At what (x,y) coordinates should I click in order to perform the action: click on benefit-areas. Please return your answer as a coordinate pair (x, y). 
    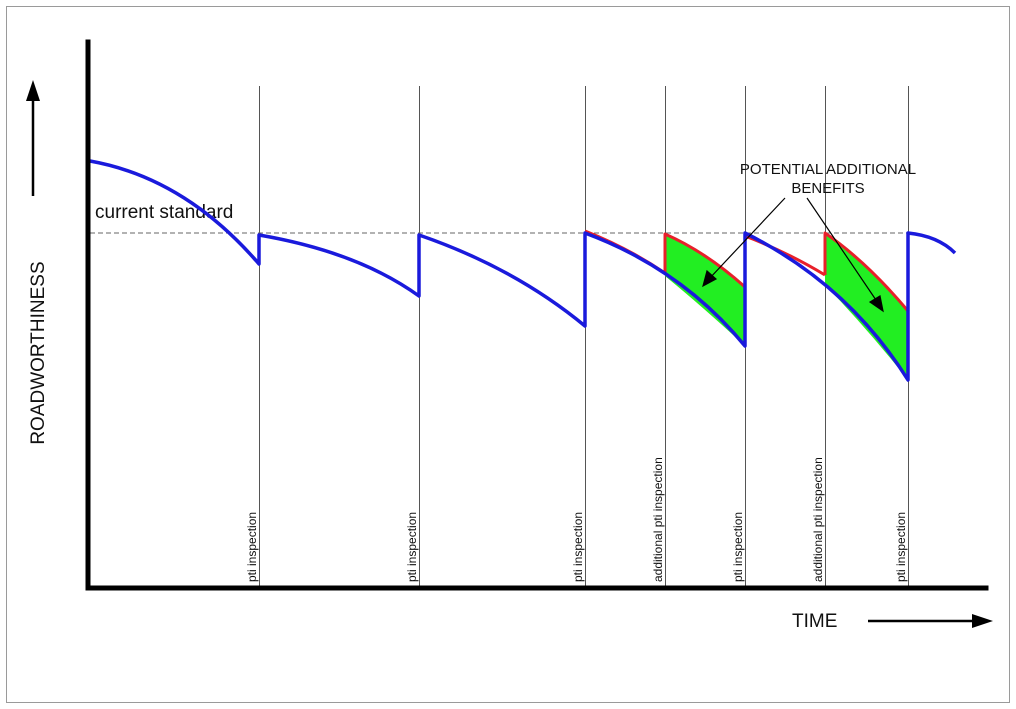
    Looking at the image, I should click on (786, 306).